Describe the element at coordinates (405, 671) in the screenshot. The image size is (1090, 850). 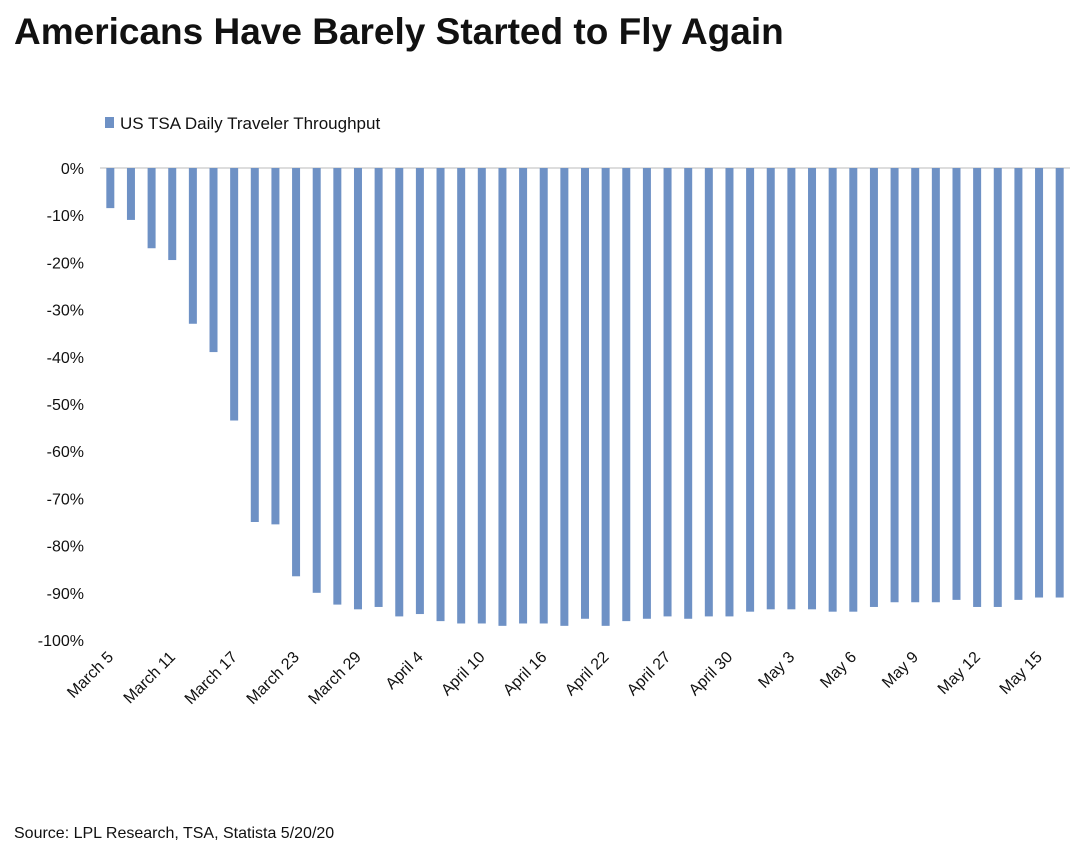
I see `x-tick-label: April 4` at that location.